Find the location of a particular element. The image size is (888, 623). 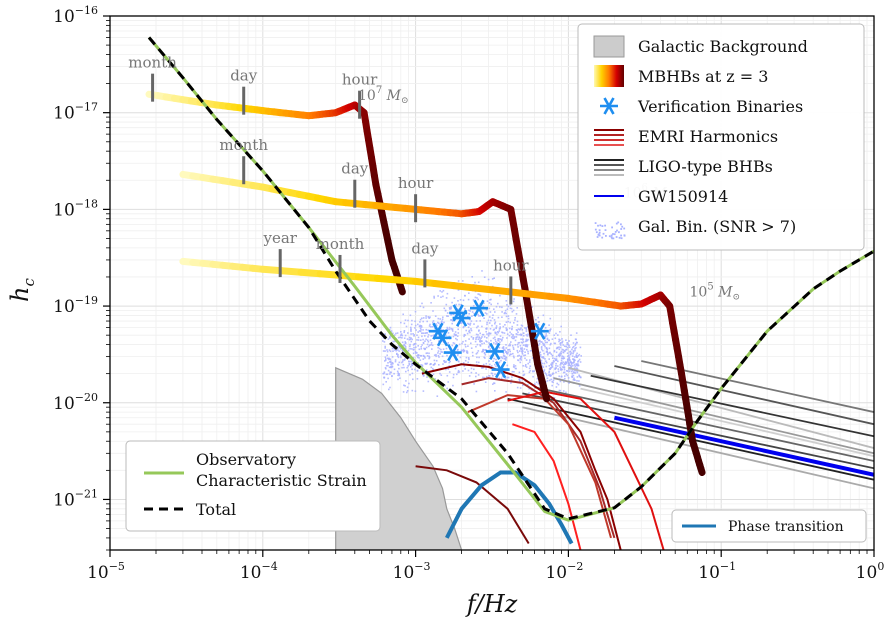

x-tick-label: 10−1 is located at coordinates (717, 571).